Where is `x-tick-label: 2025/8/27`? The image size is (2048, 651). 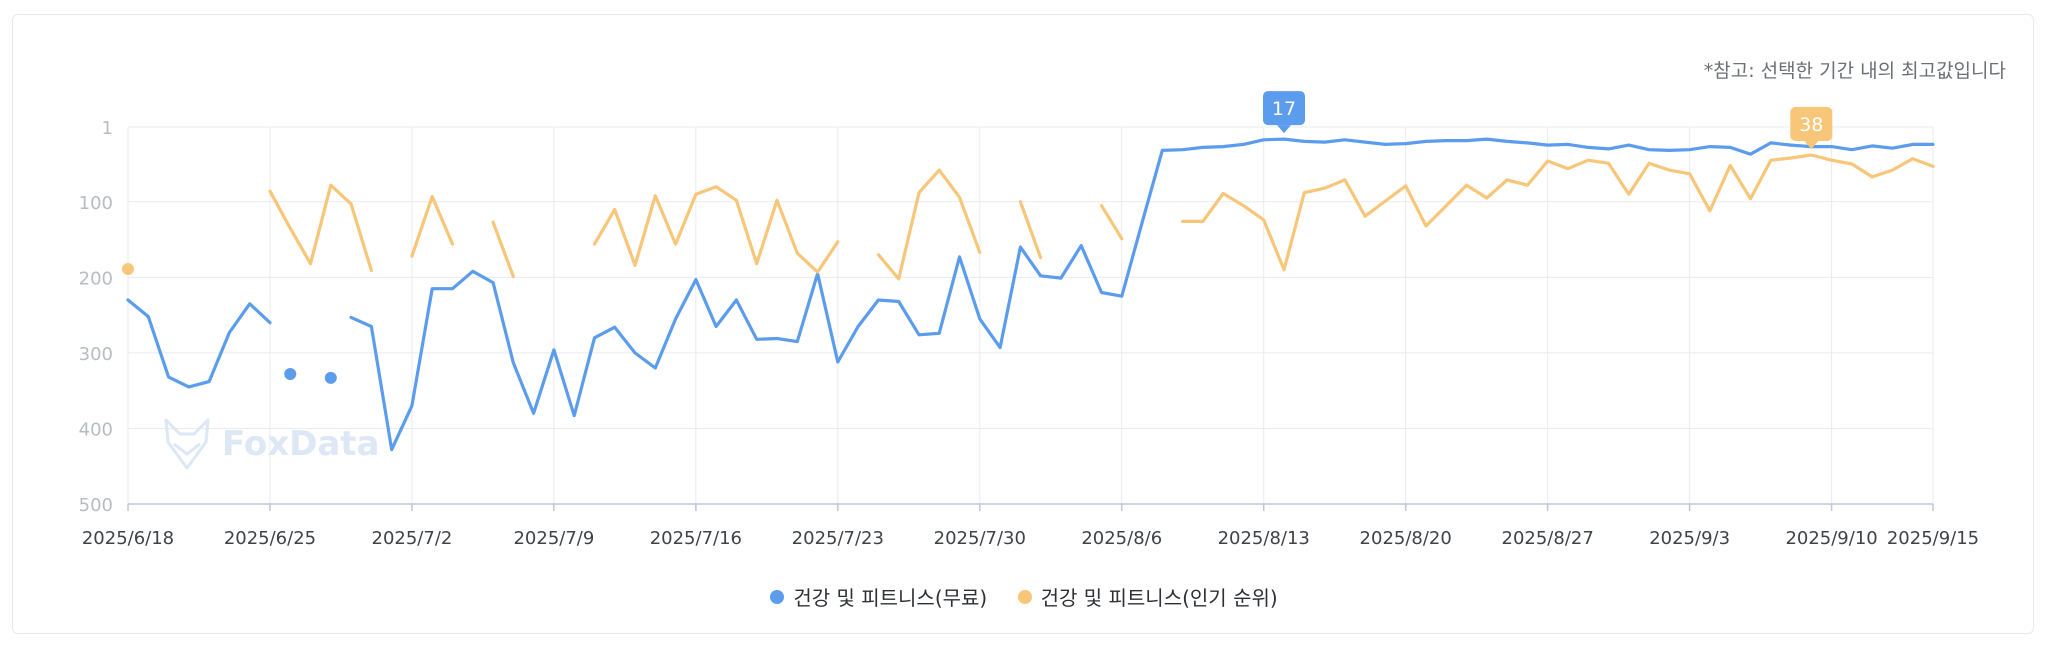 x-tick-label: 2025/8/27 is located at coordinates (1548, 538).